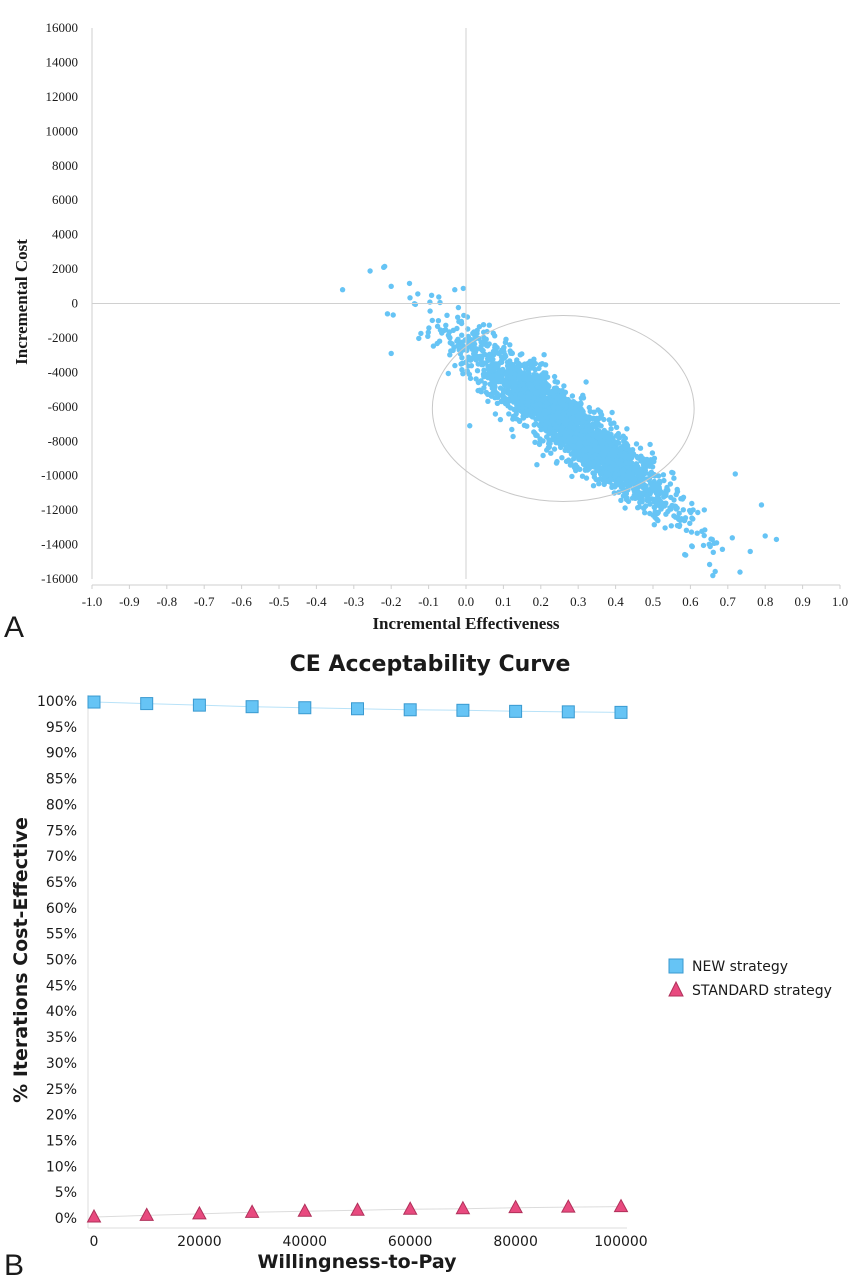 The image size is (857, 1280). I want to click on x-tick-label: 0.1, so click(503, 601).